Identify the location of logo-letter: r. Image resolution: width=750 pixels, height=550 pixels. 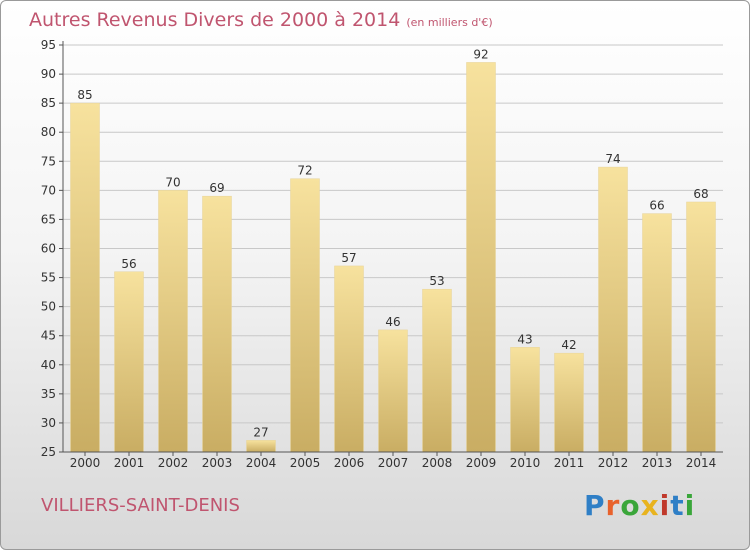
(613, 505).